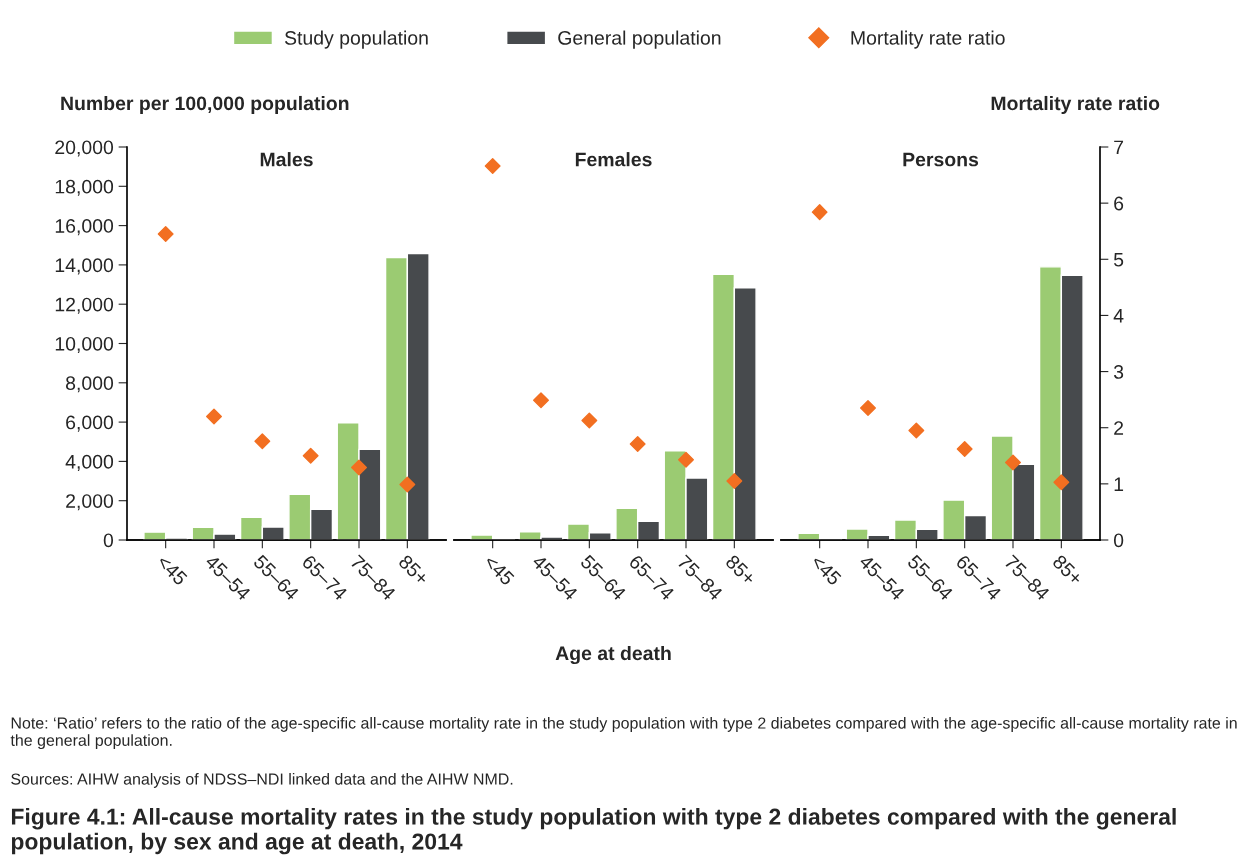 This screenshot has width=1239, height=868. What do you see at coordinates (1075, 105) in the screenshot?
I see `y2-axis-title: Mortality rate ratio` at bounding box center [1075, 105].